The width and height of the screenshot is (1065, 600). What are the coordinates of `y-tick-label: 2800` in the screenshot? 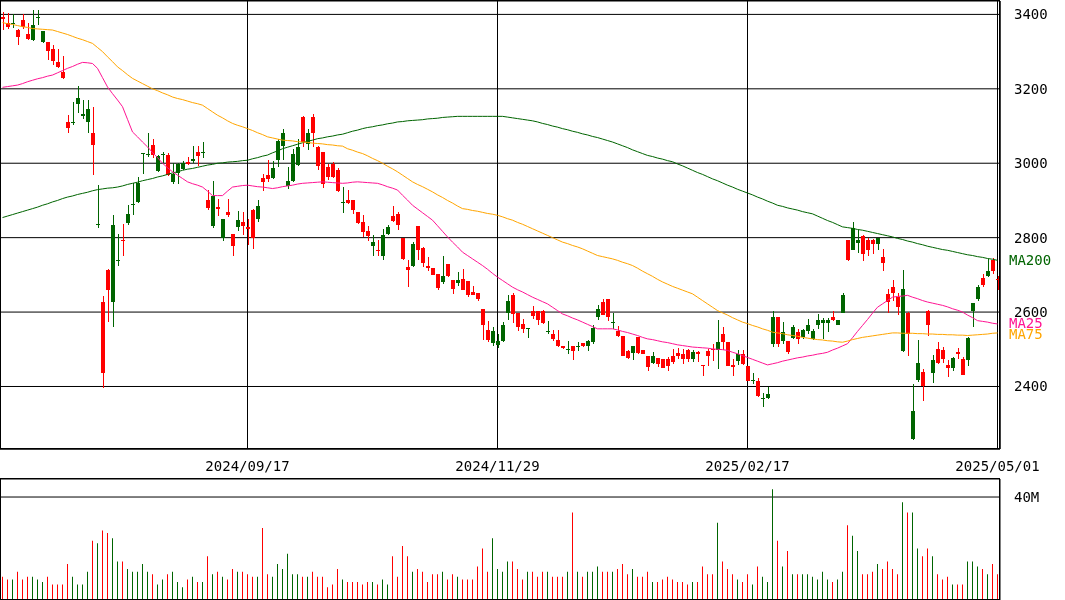 It's located at (1031, 237).